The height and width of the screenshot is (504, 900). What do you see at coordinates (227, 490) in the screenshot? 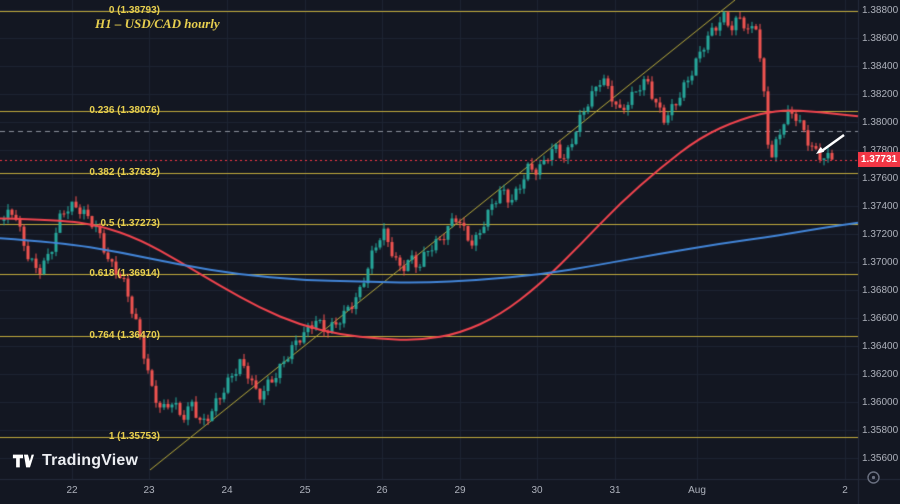
I see `time-axis-label: 24` at bounding box center [227, 490].